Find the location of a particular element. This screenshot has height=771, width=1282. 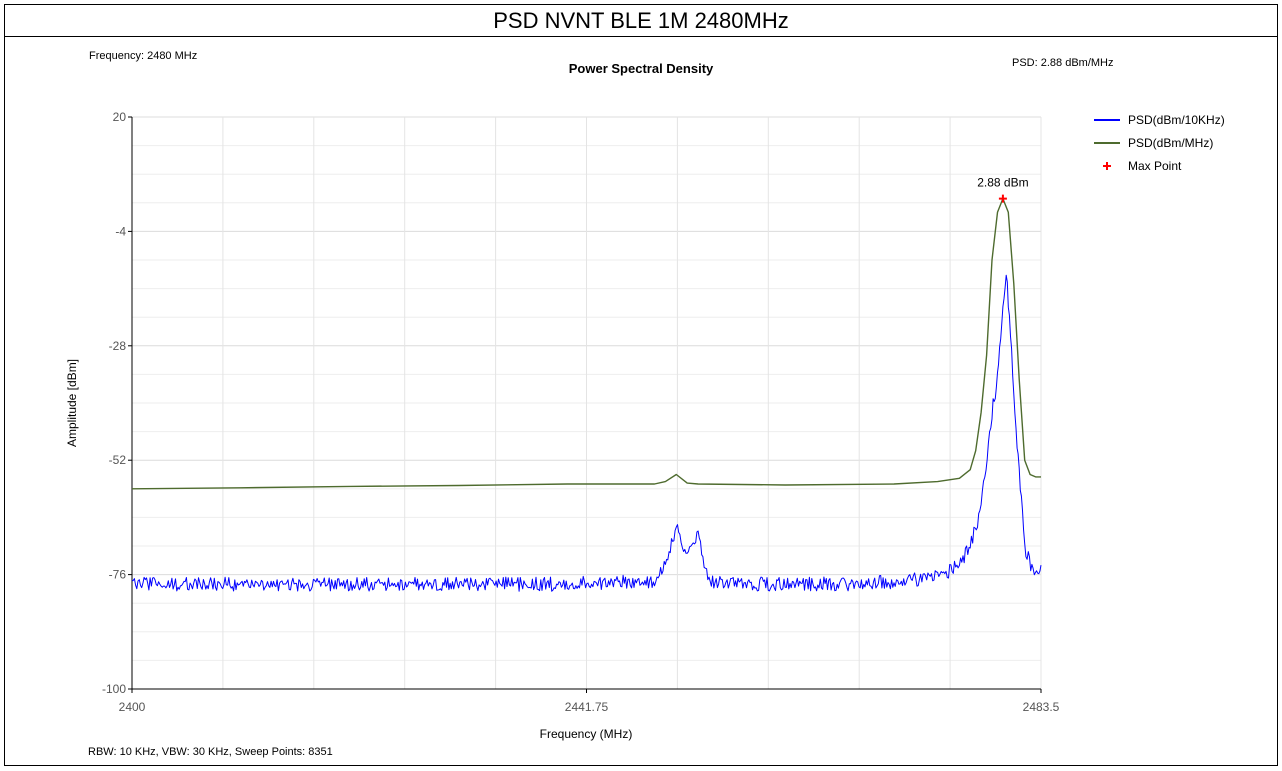

x-tick-label: 2400 is located at coordinates (132, 707).